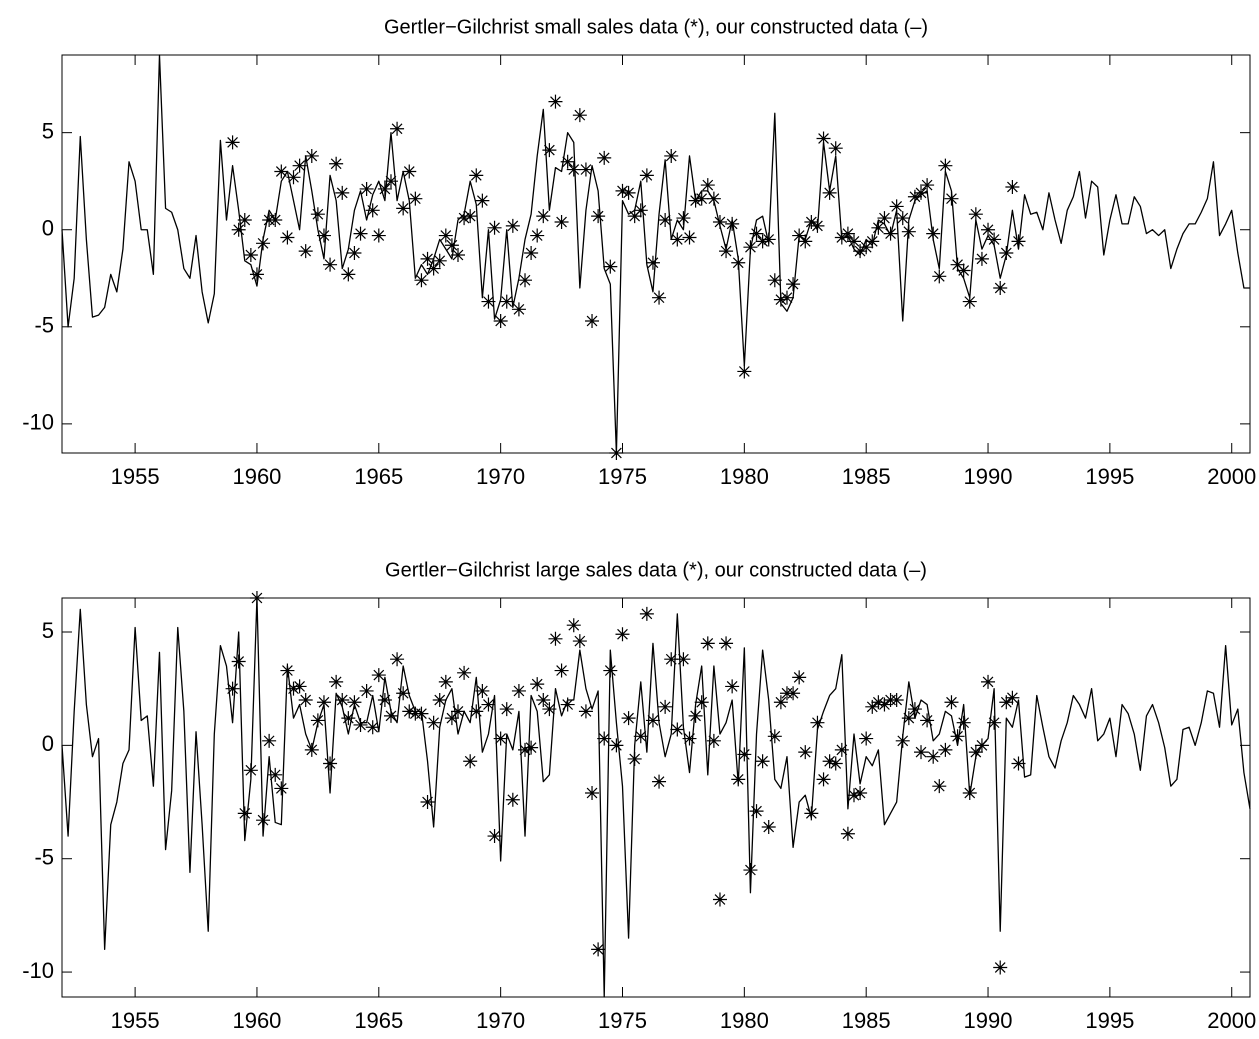 This screenshot has height=1039, width=1259. What do you see at coordinates (44, 857) in the screenshot?
I see `y-tick-label: -5` at bounding box center [44, 857].